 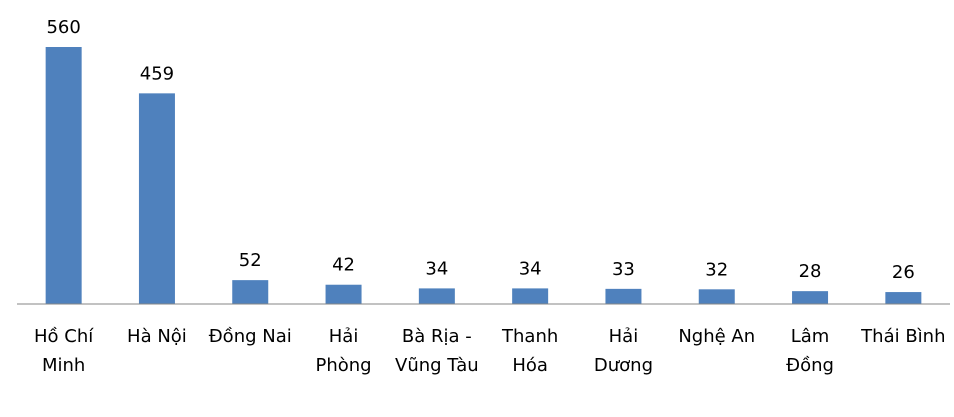 I want to click on data-label: 52, so click(x=250, y=260).